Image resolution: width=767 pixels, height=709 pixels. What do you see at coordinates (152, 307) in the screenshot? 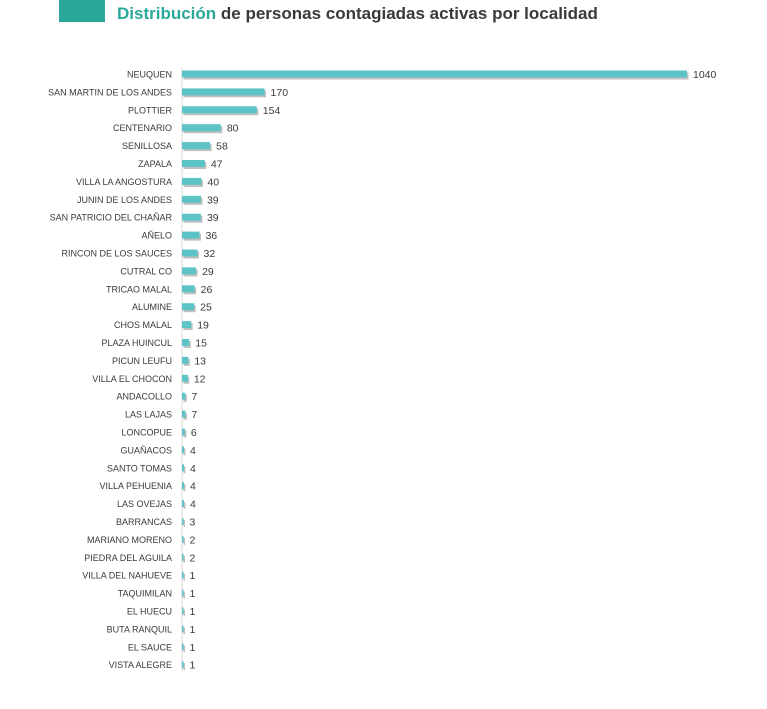
I see `category-label: ALUMINE` at bounding box center [152, 307].